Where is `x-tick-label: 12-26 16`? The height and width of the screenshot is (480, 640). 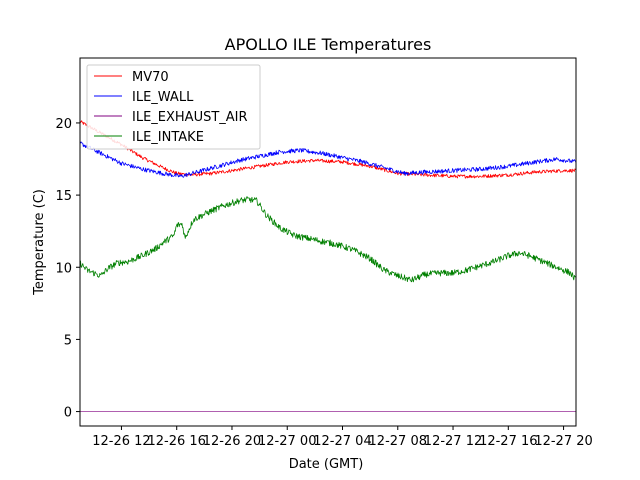 x-tick-label: 12-26 16 is located at coordinates (176, 441).